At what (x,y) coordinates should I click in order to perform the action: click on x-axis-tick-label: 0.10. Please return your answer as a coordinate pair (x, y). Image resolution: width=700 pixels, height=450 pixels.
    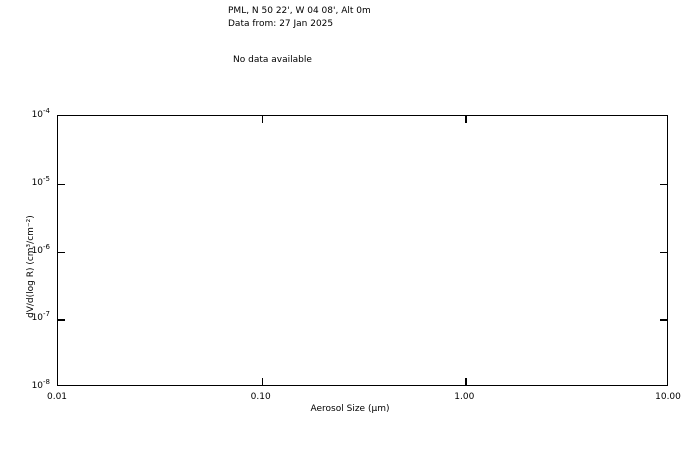
    Looking at the image, I should click on (260, 397).